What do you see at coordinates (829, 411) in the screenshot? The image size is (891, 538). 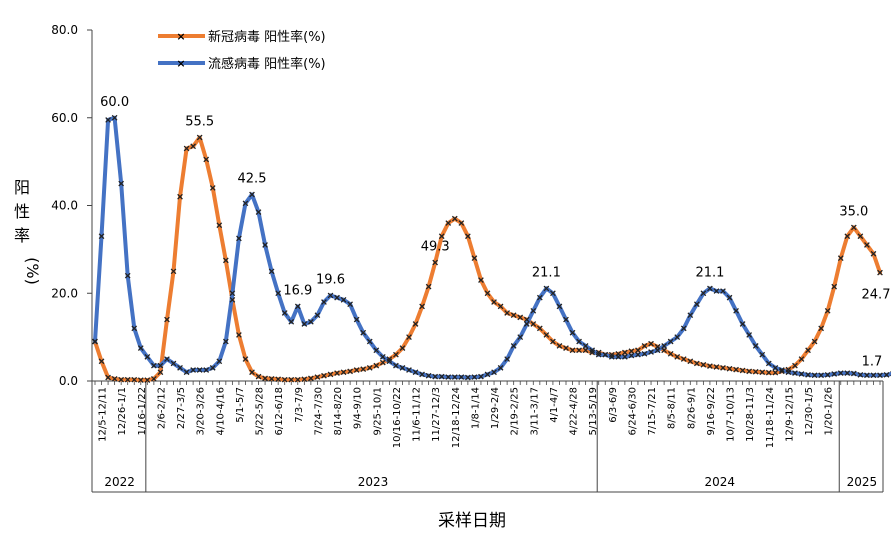 I see `x-tick-label: 1/20-1/26` at bounding box center [829, 411].